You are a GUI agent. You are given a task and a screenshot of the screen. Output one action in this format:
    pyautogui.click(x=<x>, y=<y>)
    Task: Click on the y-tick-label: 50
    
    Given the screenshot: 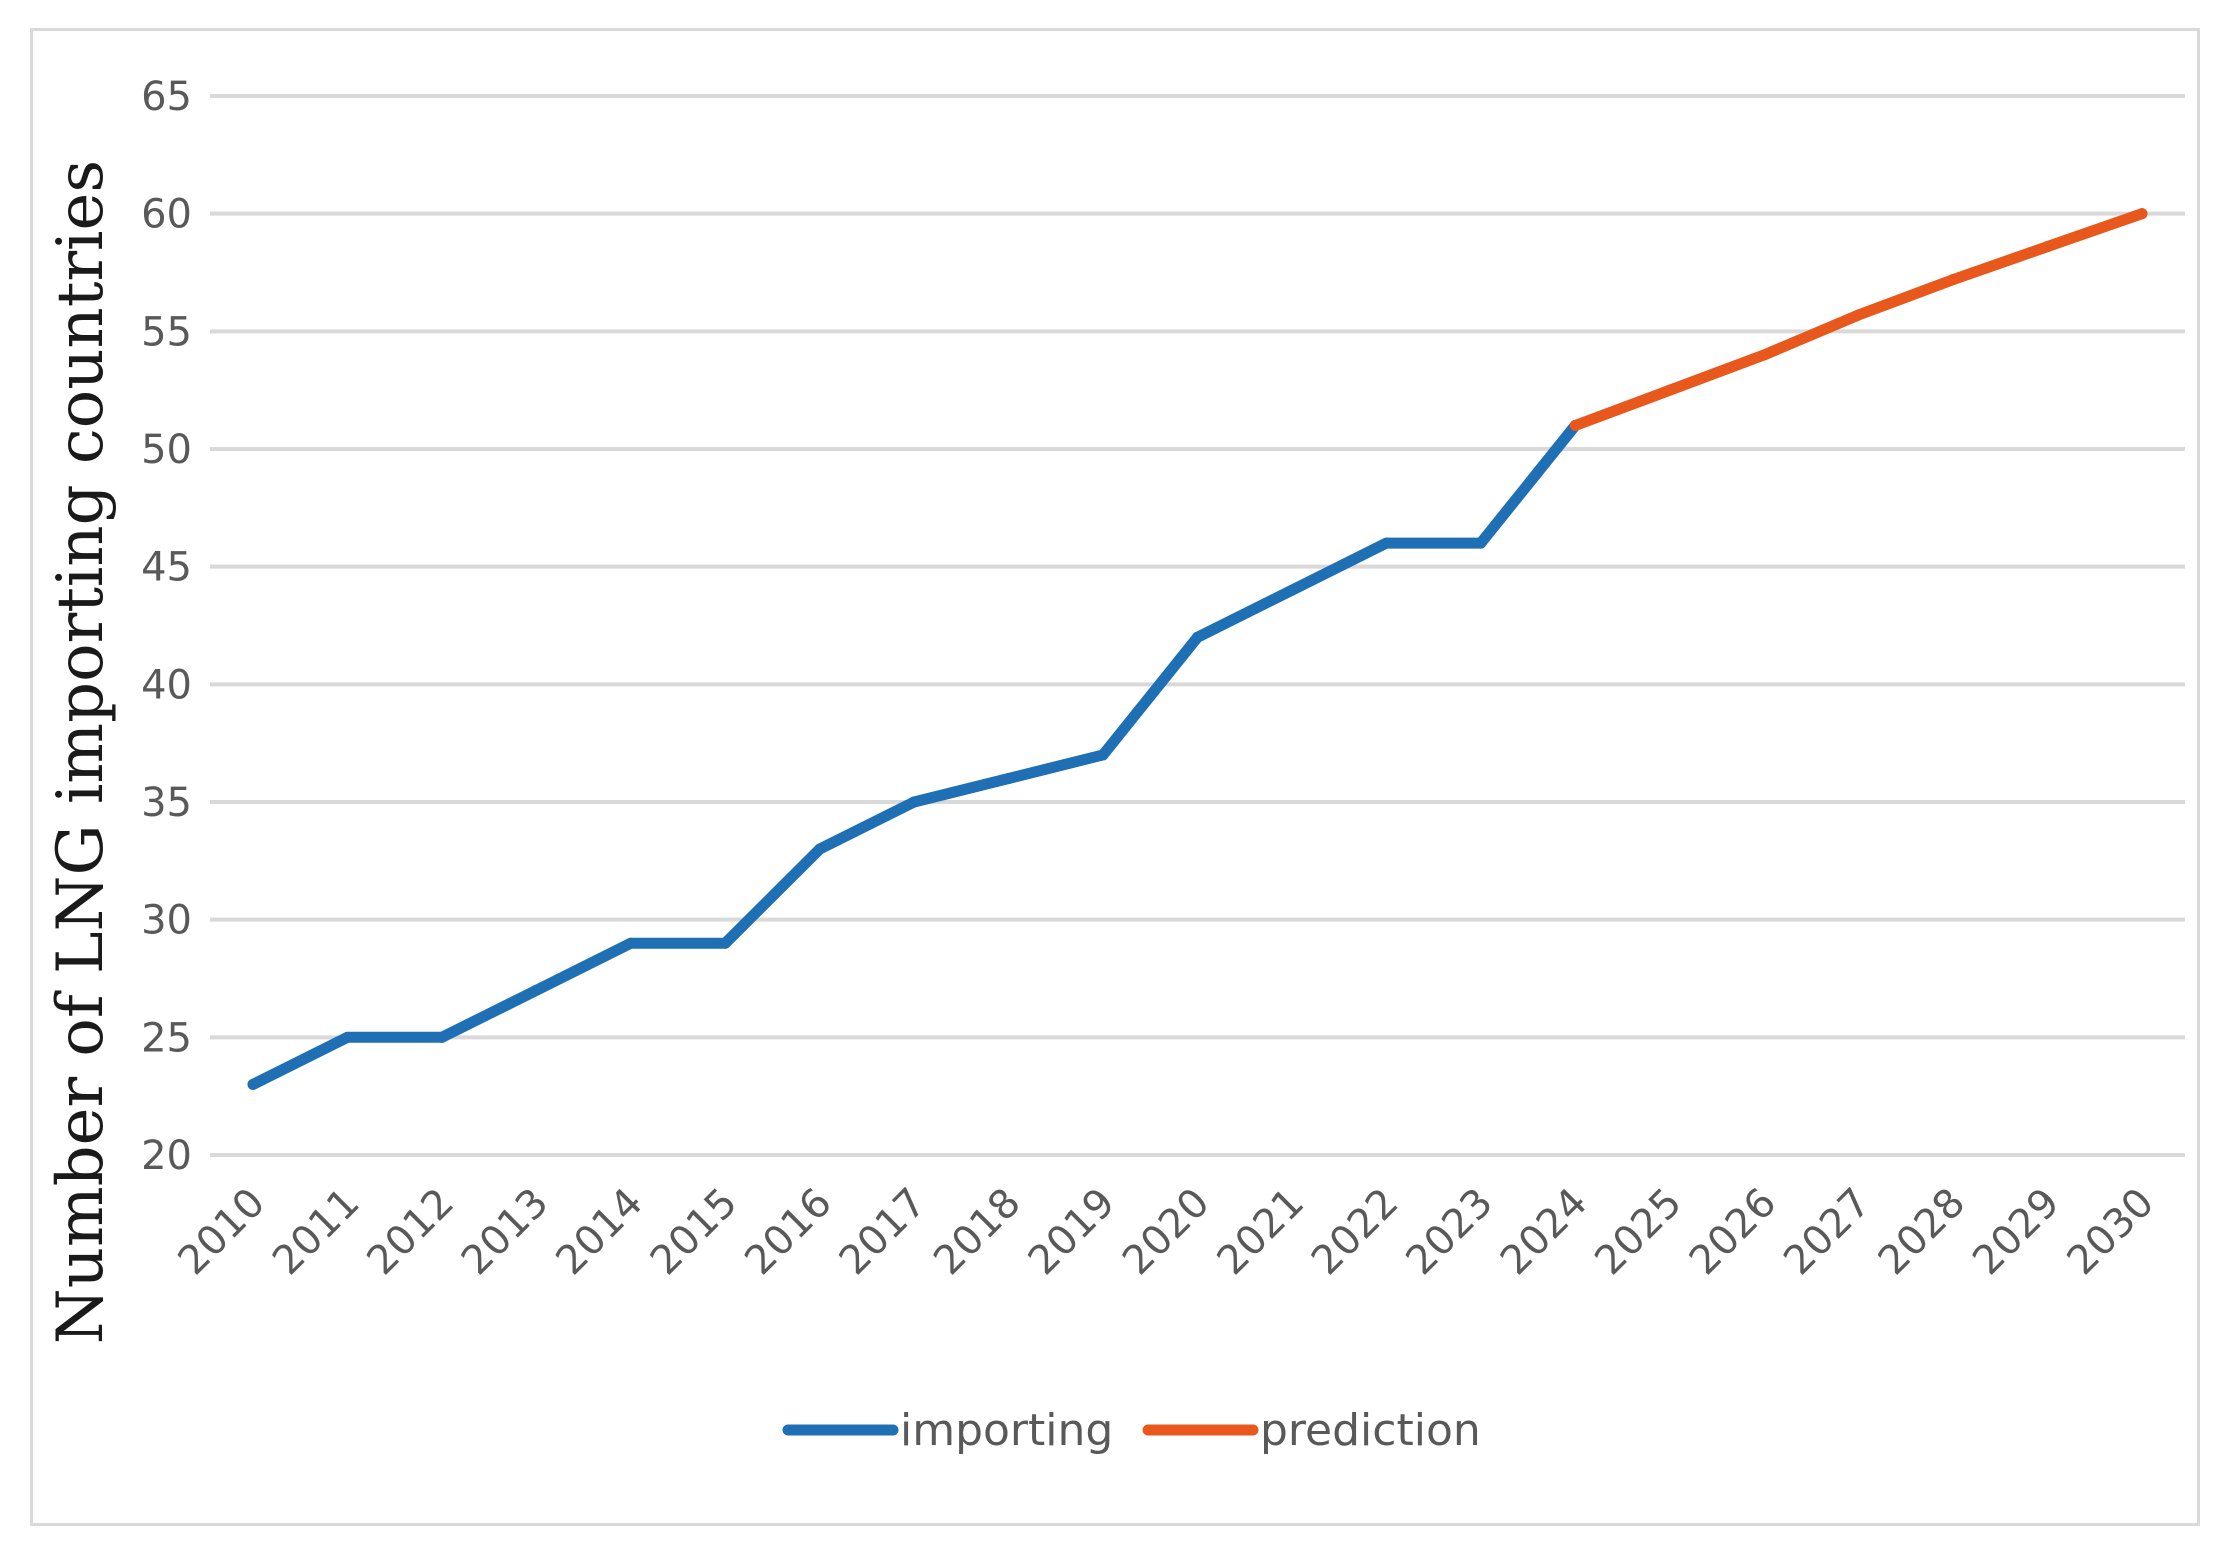 What is the action you would take?
    pyautogui.click(x=166, y=450)
    